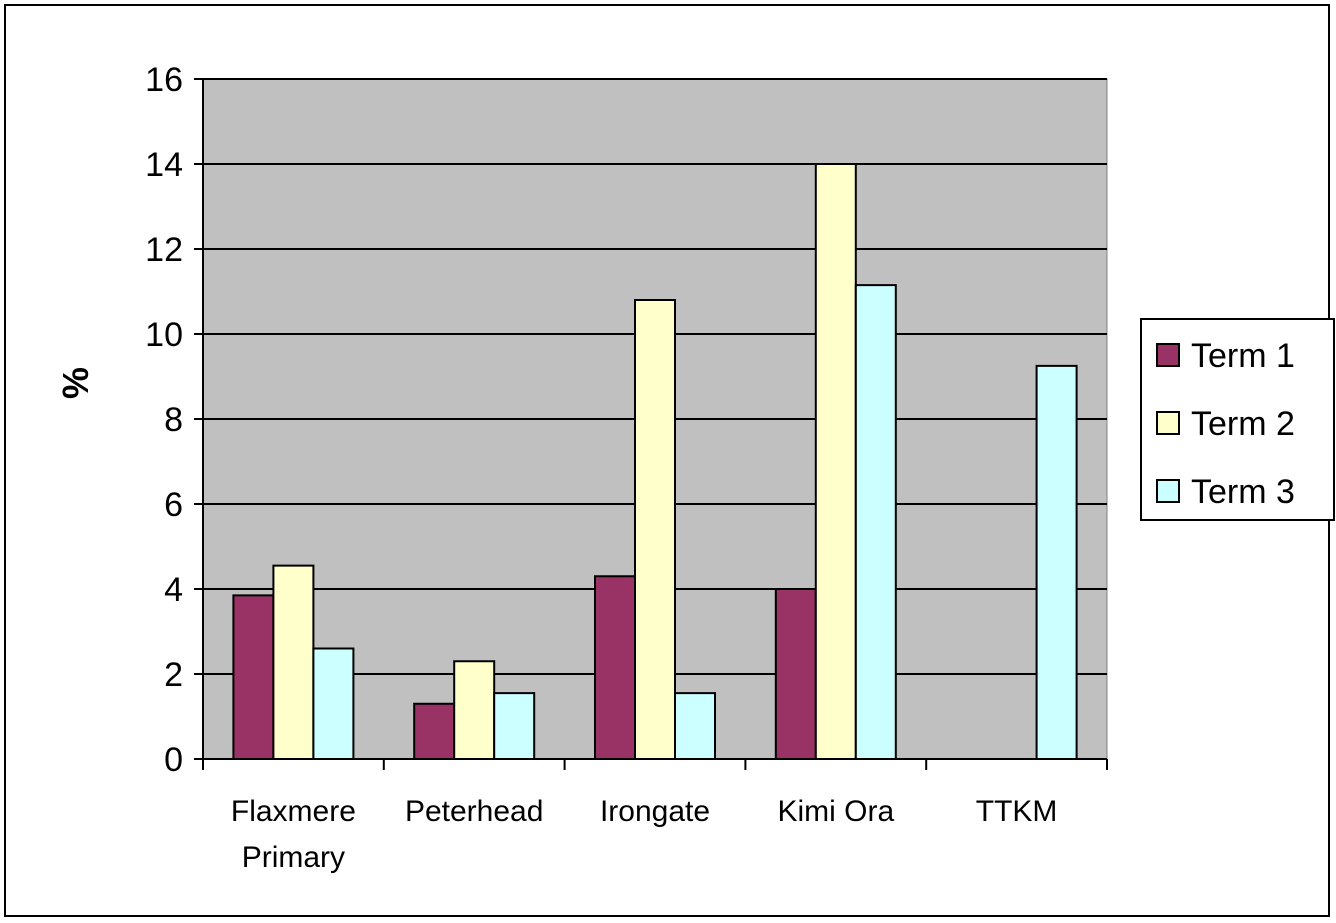 This screenshot has width=1336, height=923. I want to click on x-tick-label: TTKM, so click(1017, 811).